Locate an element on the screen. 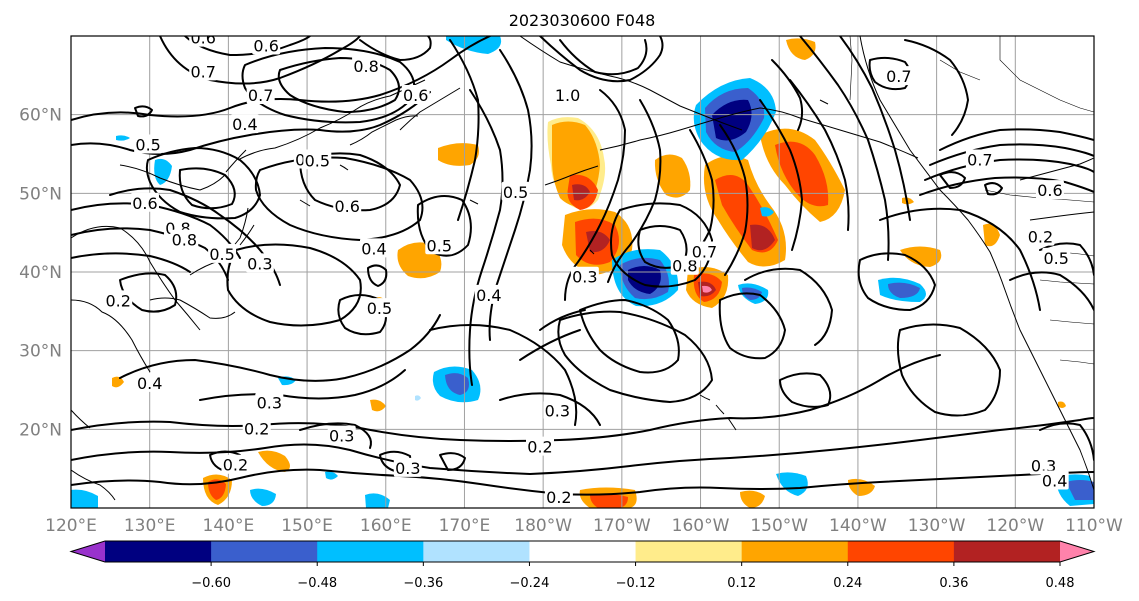 Image resolution: width=1139 pixels, height=601 pixels. longitude-tick-label: 150°E is located at coordinates (307, 526).